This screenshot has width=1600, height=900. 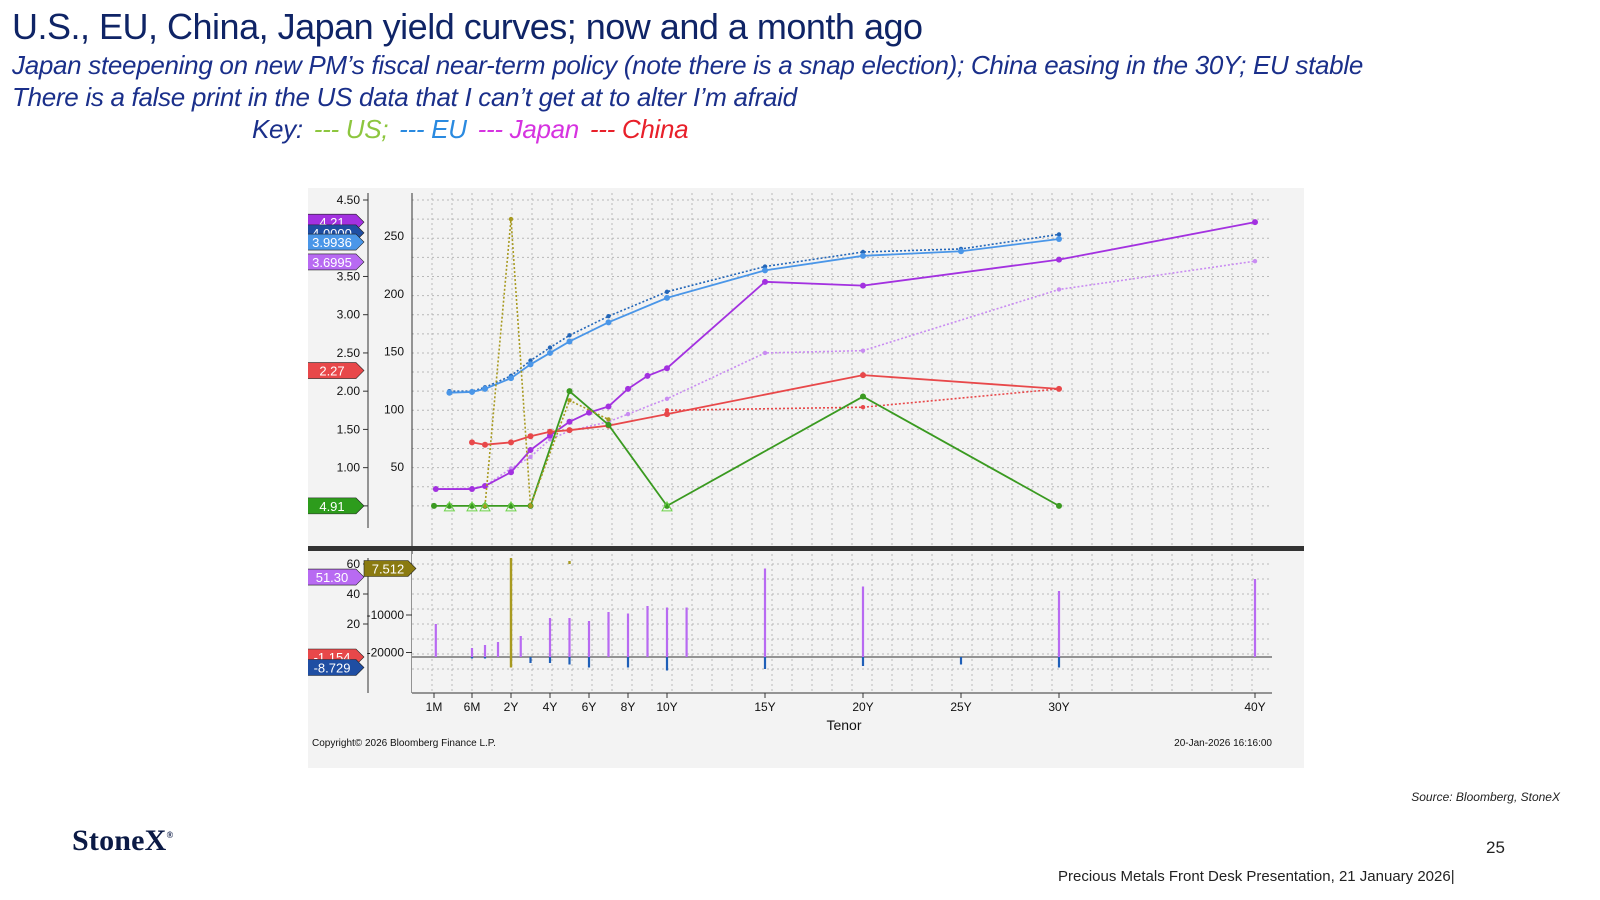 What do you see at coordinates (843, 725) in the screenshot?
I see `x-axis-title: Tenor` at bounding box center [843, 725].